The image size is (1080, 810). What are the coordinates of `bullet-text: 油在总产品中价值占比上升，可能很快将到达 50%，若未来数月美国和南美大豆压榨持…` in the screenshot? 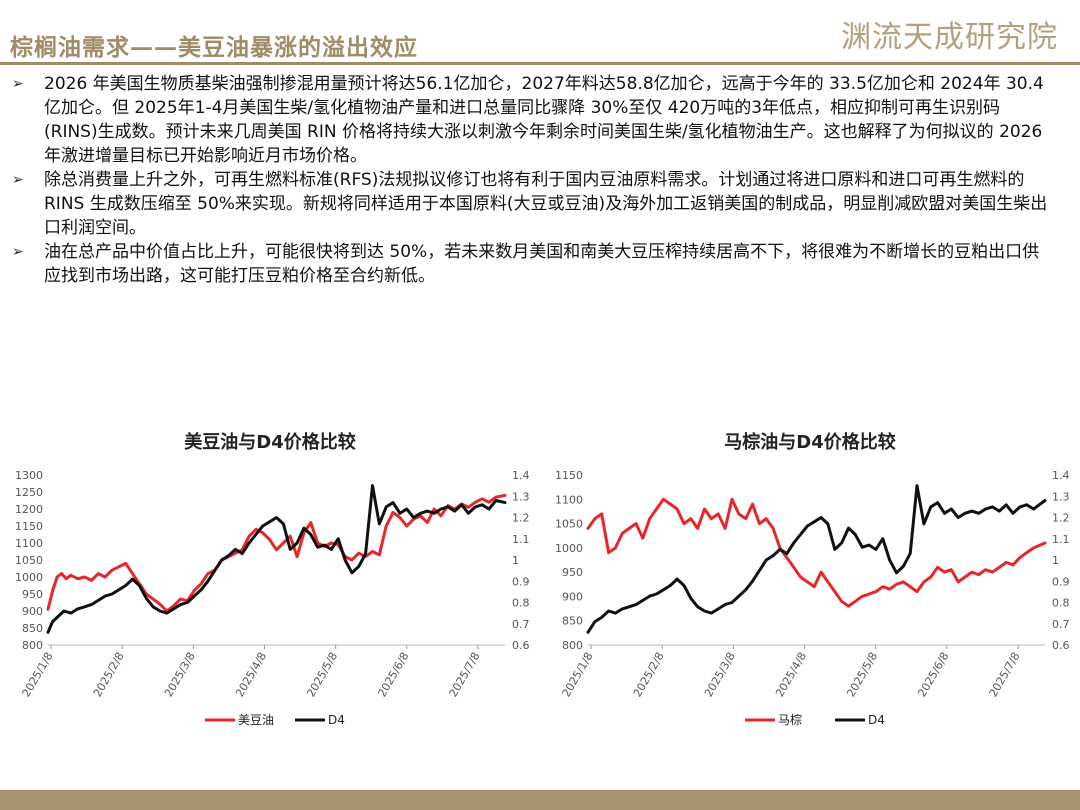 It's located at (542, 264).